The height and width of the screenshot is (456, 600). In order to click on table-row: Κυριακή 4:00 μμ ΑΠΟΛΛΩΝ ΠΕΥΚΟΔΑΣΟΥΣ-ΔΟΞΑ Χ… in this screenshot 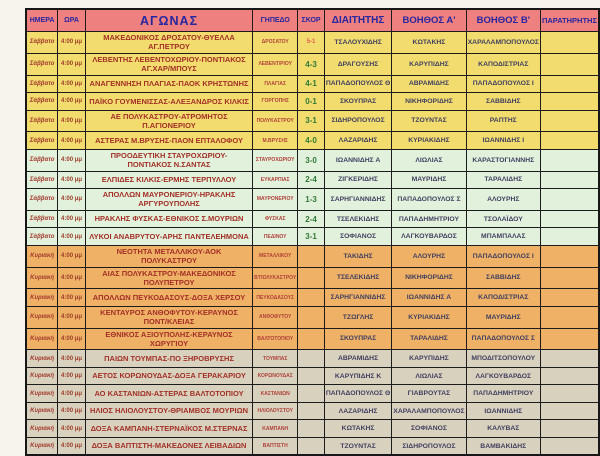, I will do `click(312, 297)`.